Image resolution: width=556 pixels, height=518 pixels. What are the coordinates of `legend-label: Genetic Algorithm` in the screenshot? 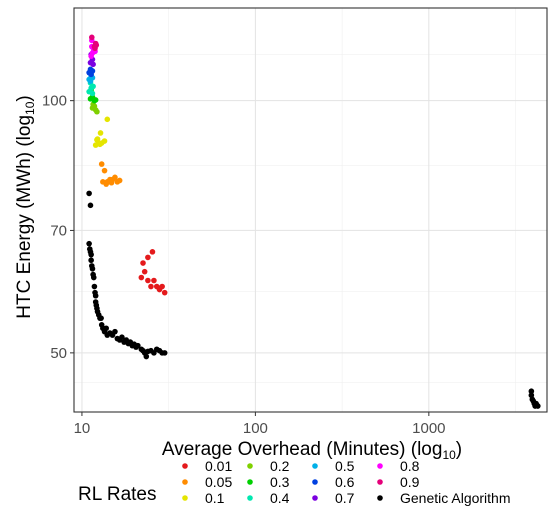 It's located at (455, 498).